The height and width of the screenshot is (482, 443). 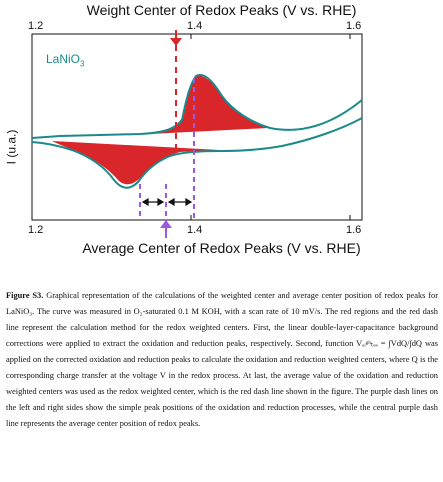 What do you see at coordinates (11, 147) in the screenshot?
I see `y-axis-label: I (u.a.)` at bounding box center [11, 147].